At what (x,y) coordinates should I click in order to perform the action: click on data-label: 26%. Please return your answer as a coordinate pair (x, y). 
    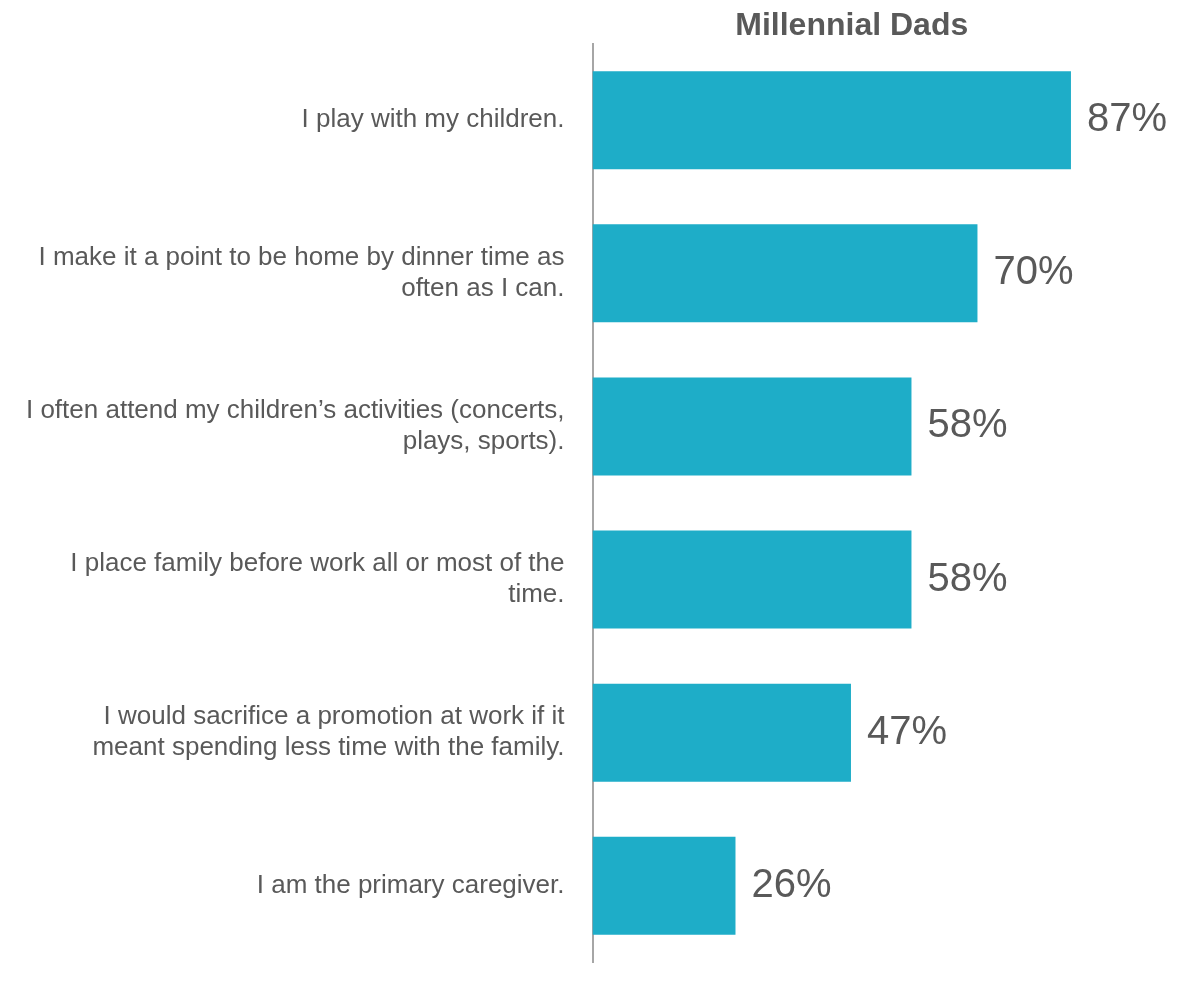
    Looking at the image, I should click on (791, 882).